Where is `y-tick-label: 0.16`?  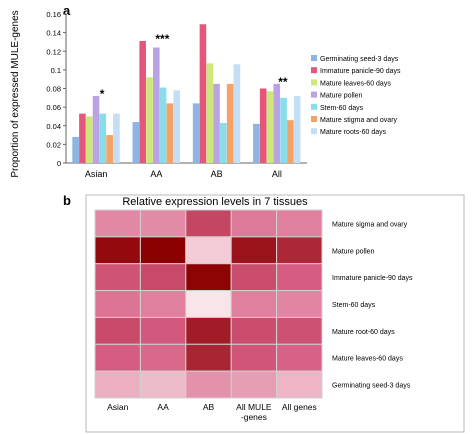 y-tick-label: 0.16 is located at coordinates (53, 14).